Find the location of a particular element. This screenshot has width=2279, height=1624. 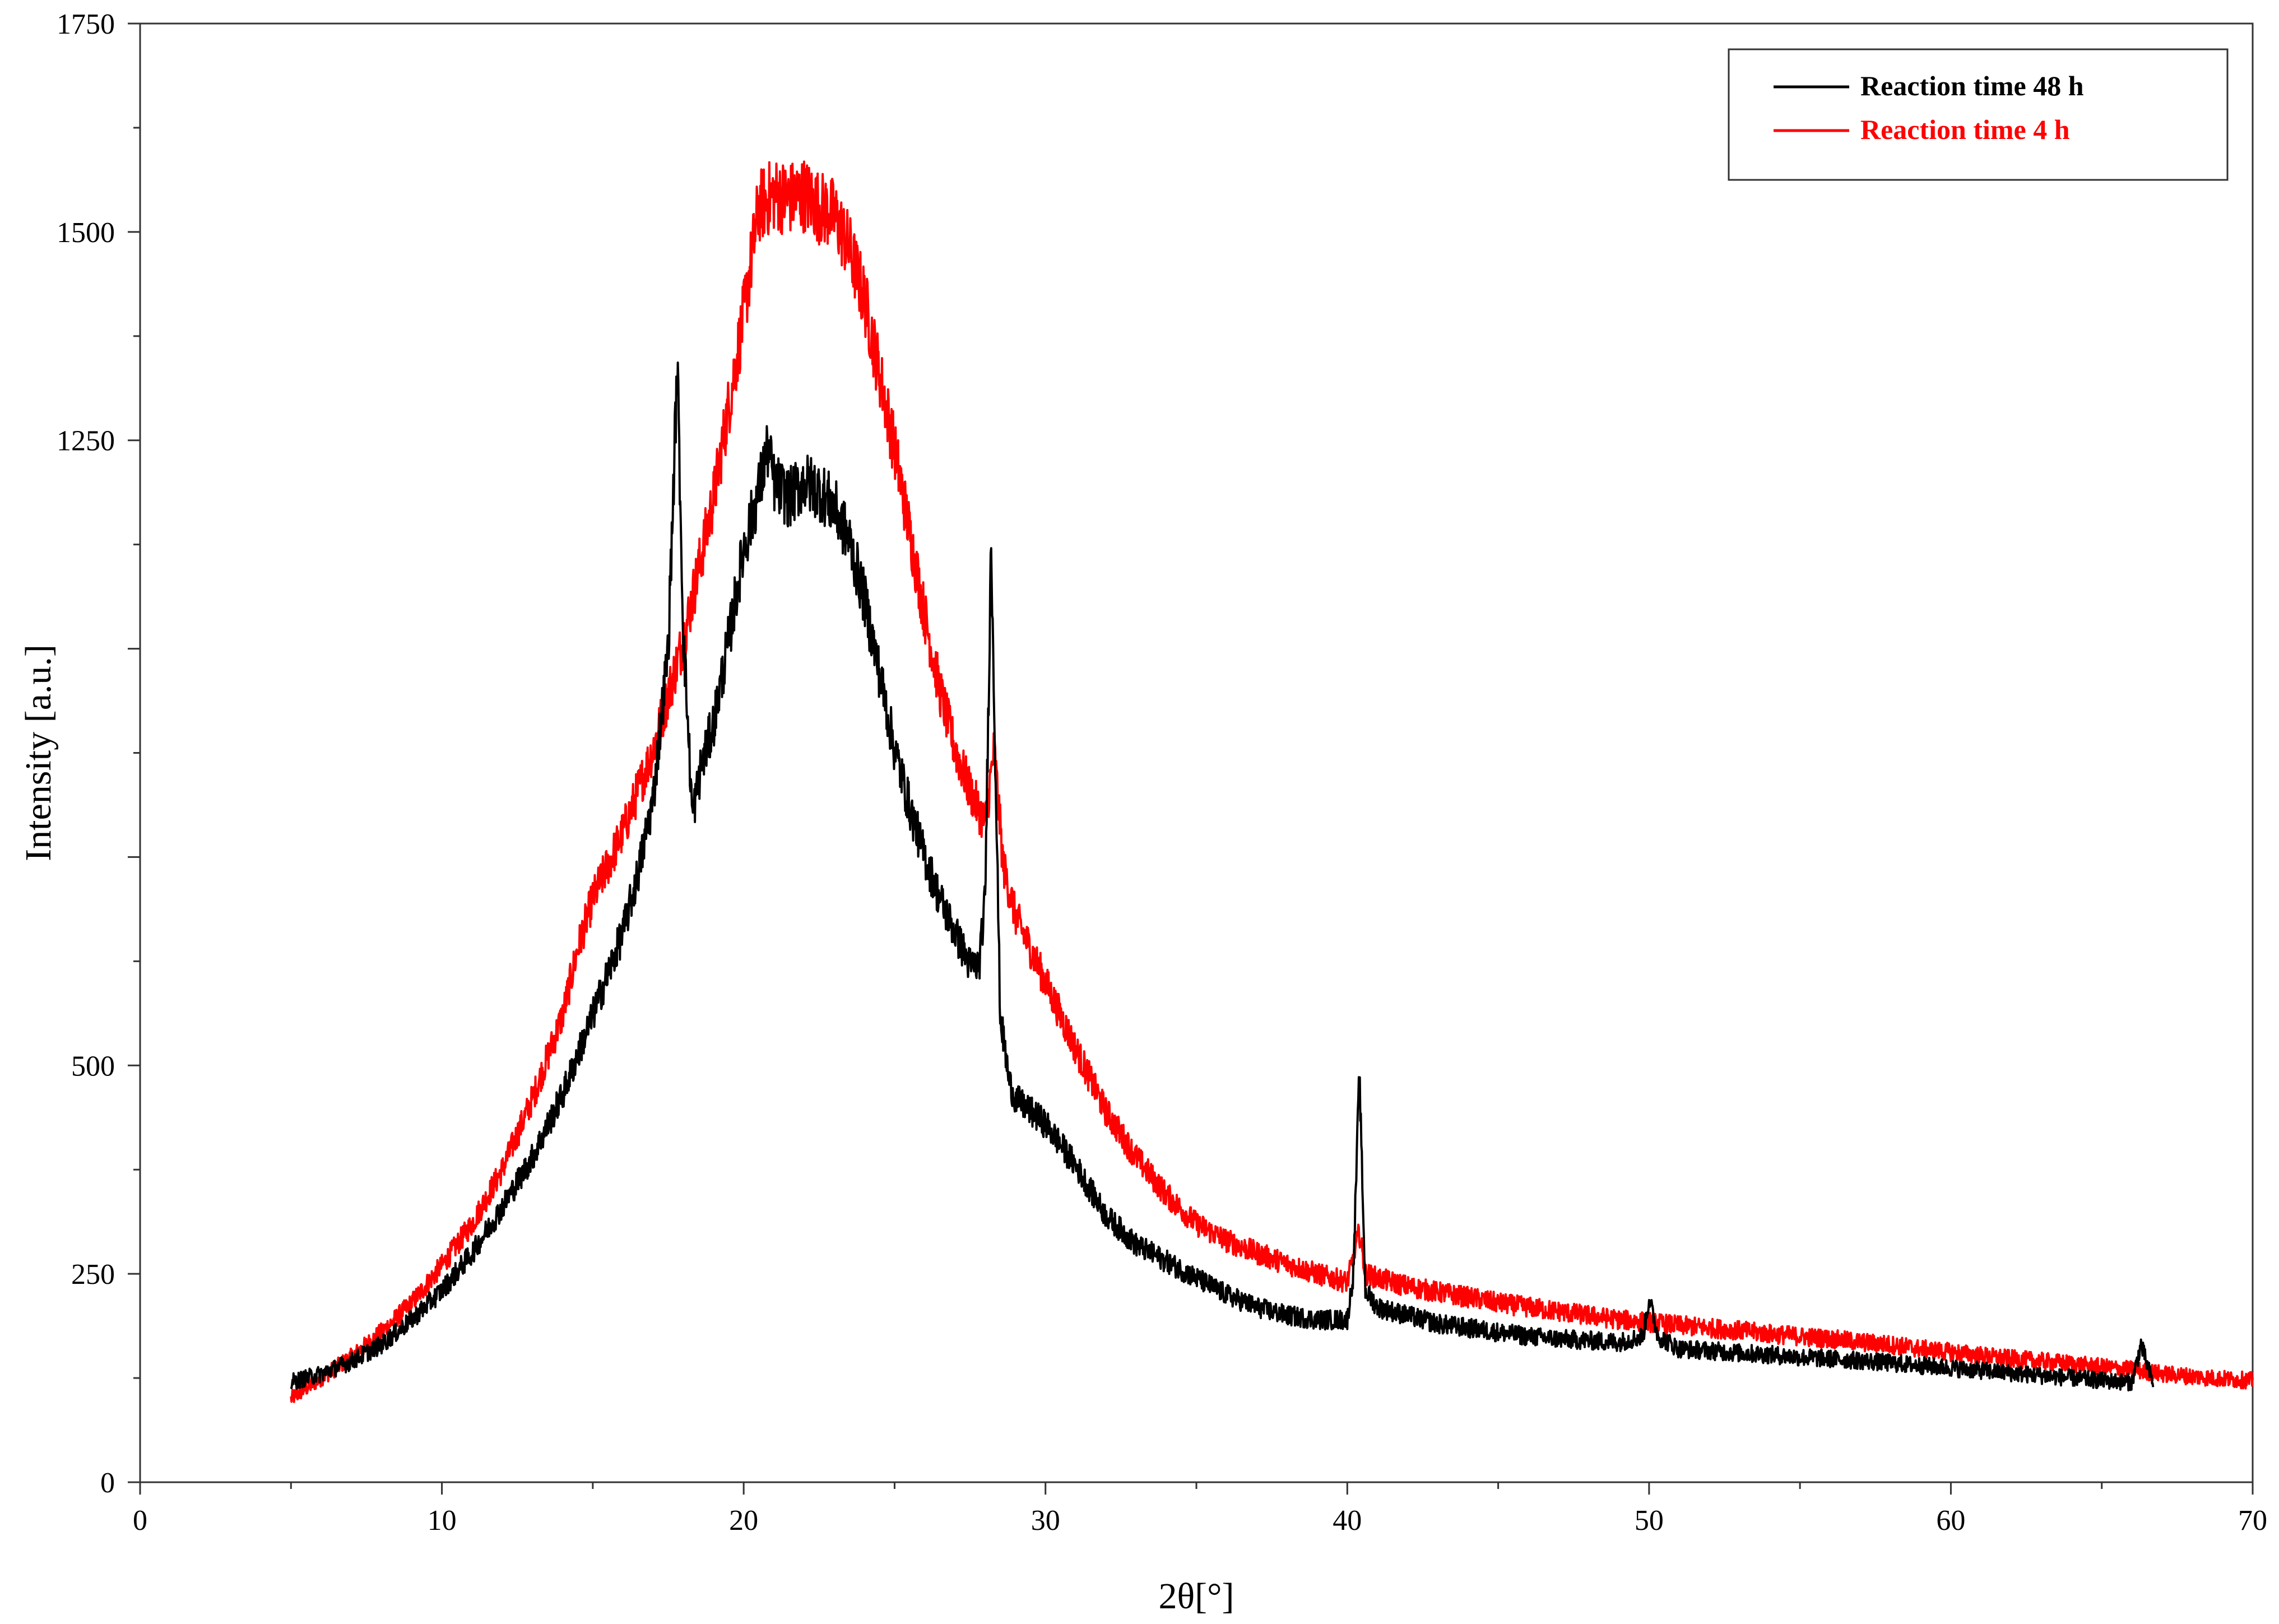

x-tick-label: 50 is located at coordinates (1650, 1521).